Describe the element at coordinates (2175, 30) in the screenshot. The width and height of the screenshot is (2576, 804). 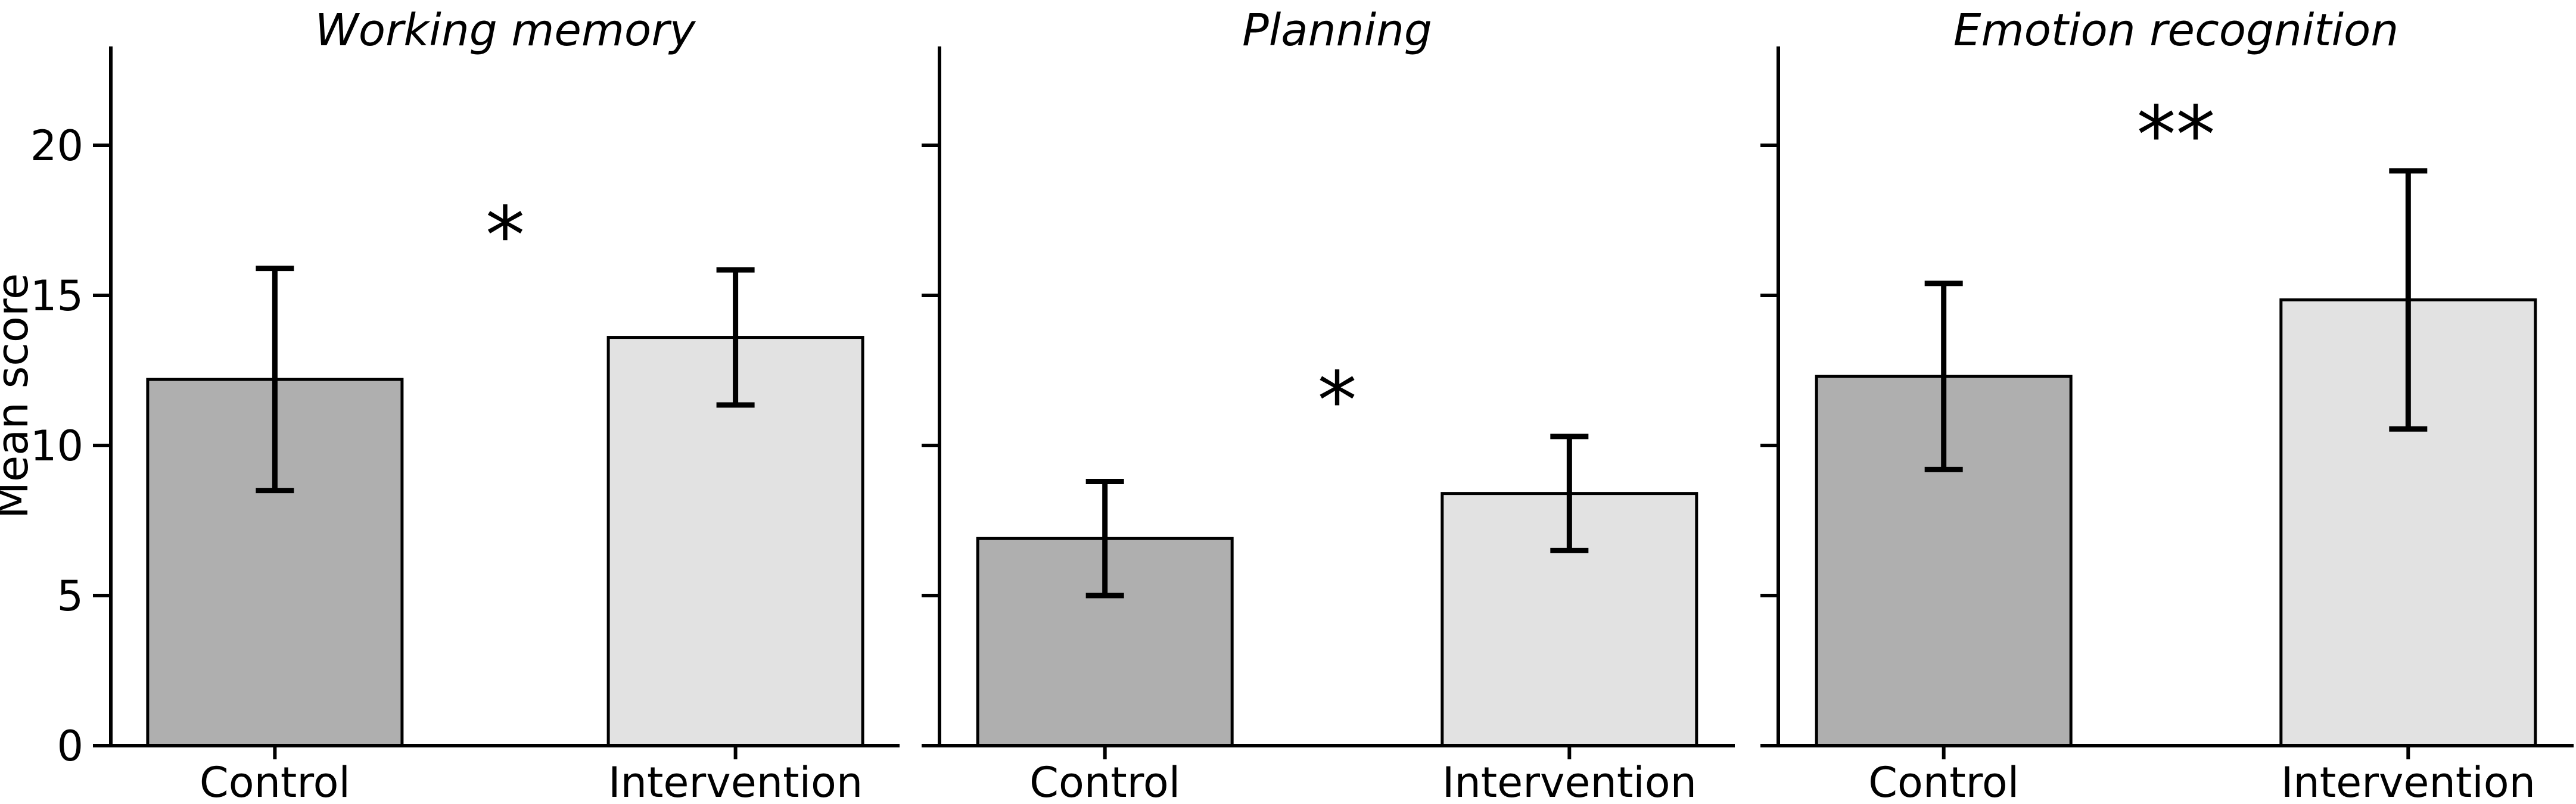
I see `panel-title: Emotion recognition` at that location.